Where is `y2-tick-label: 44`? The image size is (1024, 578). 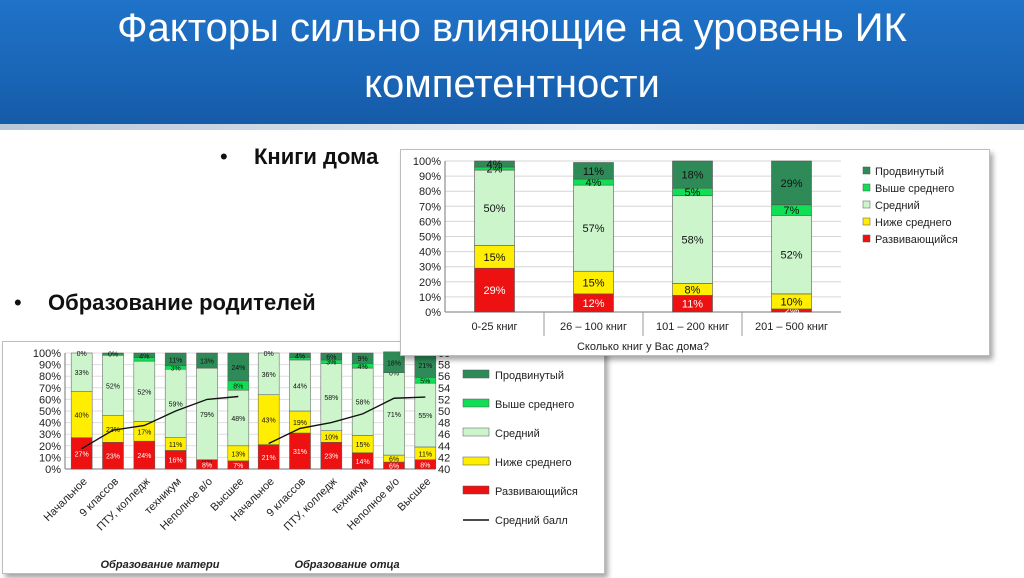
y2-tick-label: 44 is located at coordinates (444, 447).